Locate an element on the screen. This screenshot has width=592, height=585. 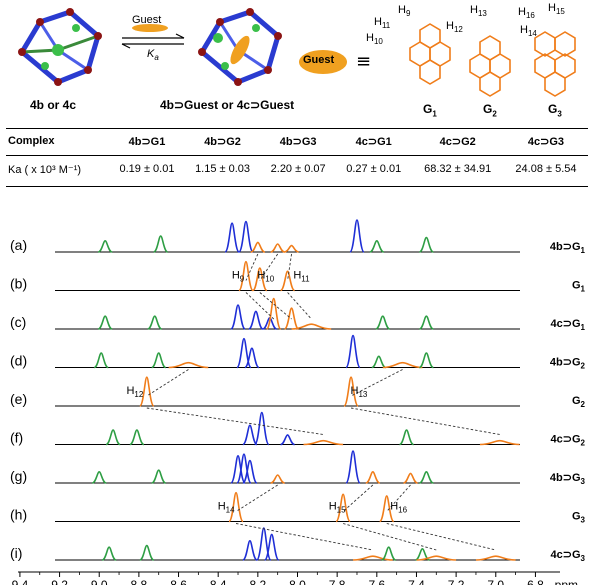
ka-subscript: a is located at coordinates (156, 58).